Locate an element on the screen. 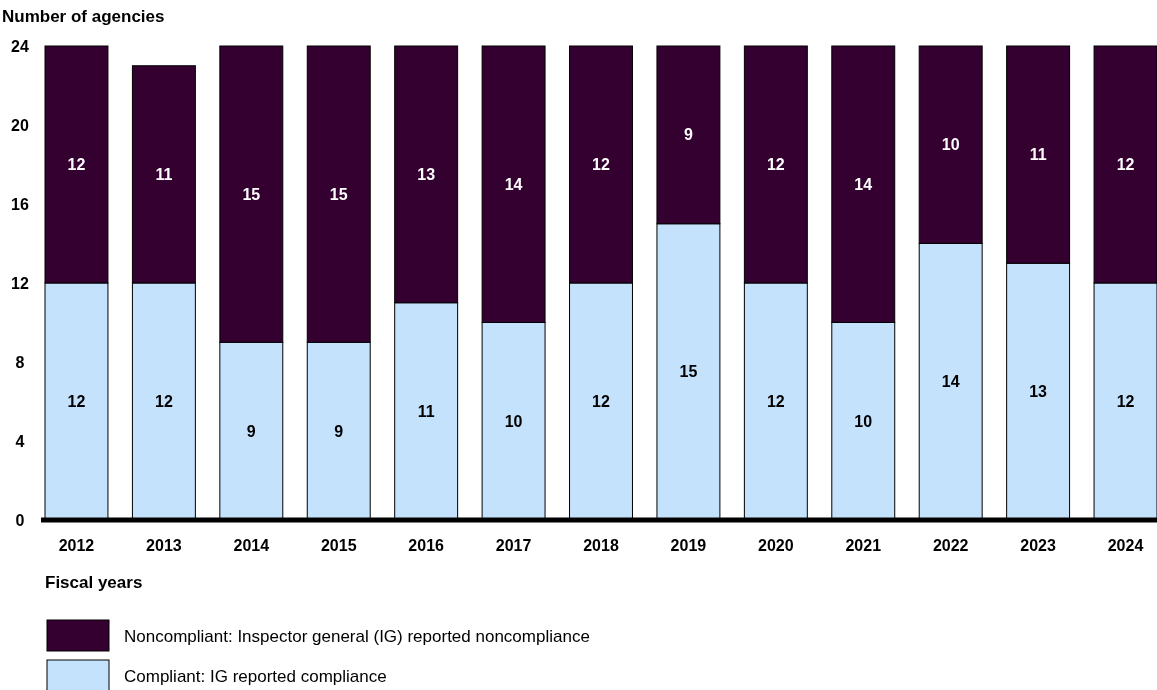 The image size is (1157, 690). x-tick-label: 2014 is located at coordinates (251, 545).